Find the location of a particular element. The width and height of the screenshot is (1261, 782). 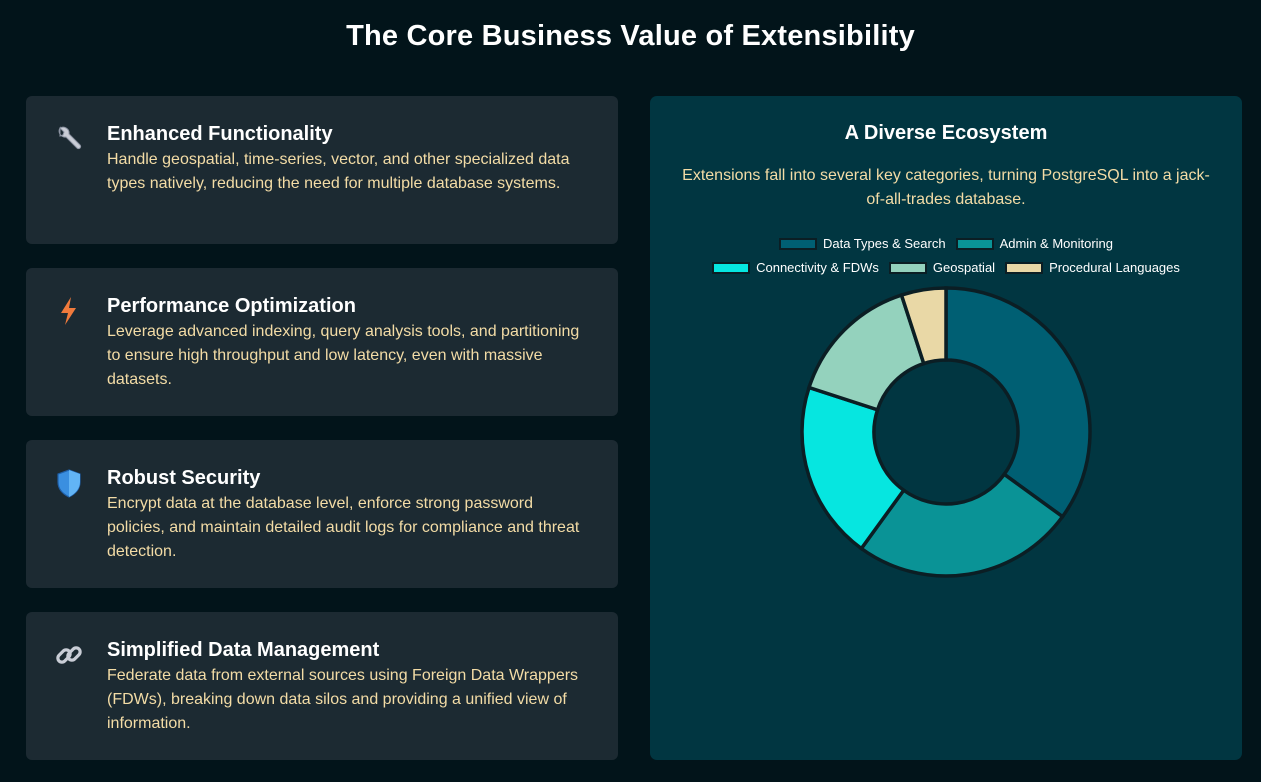

legend-label: Data Types & Search is located at coordinates (884, 243).